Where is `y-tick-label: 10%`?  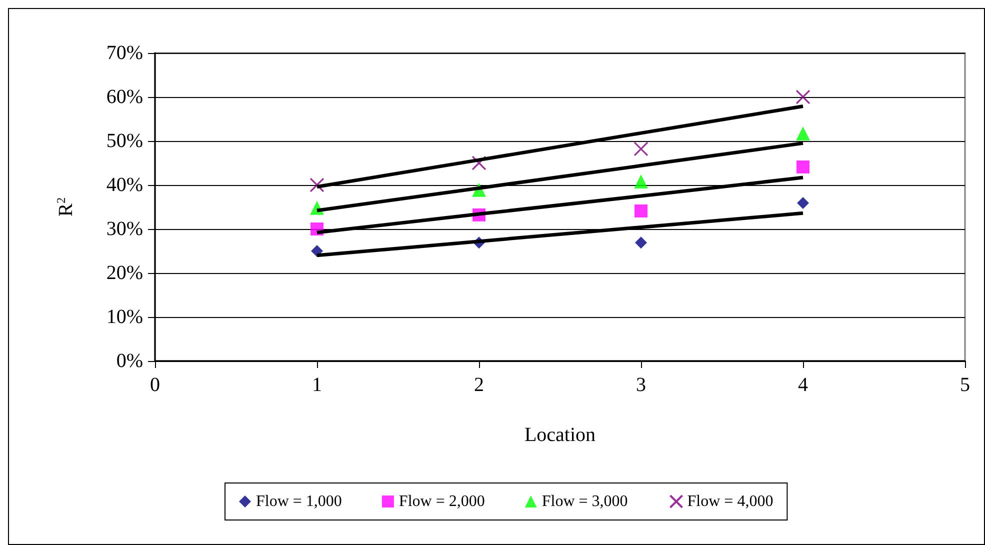 y-tick-label: 10% is located at coordinates (124, 317).